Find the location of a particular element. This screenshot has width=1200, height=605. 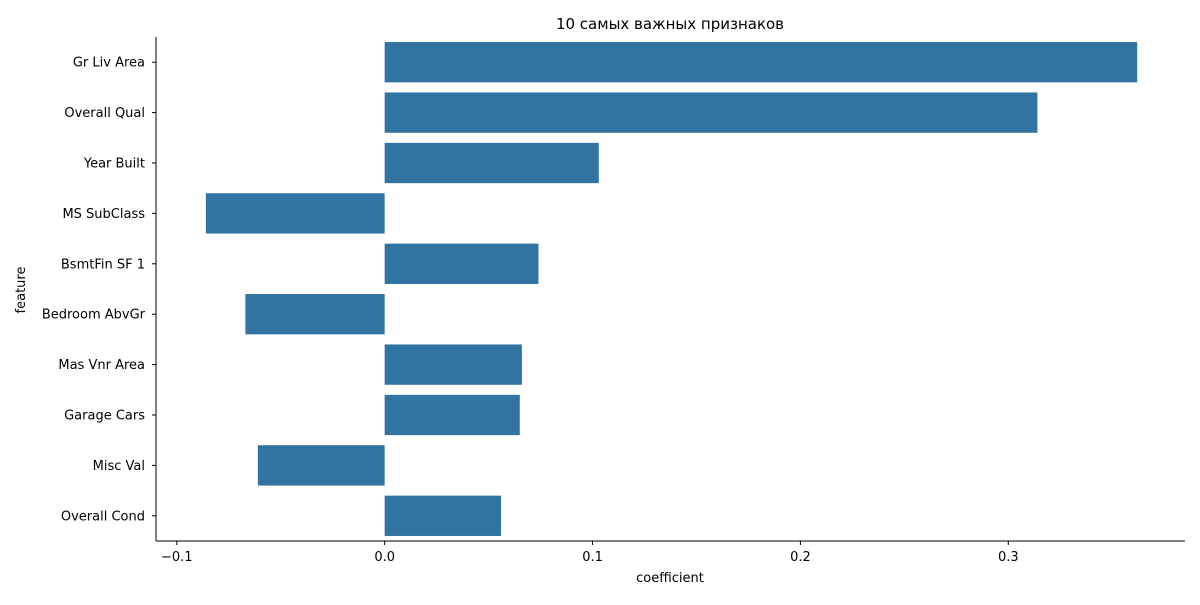

y-tick-label: Gr Liv Area is located at coordinates (109, 63).